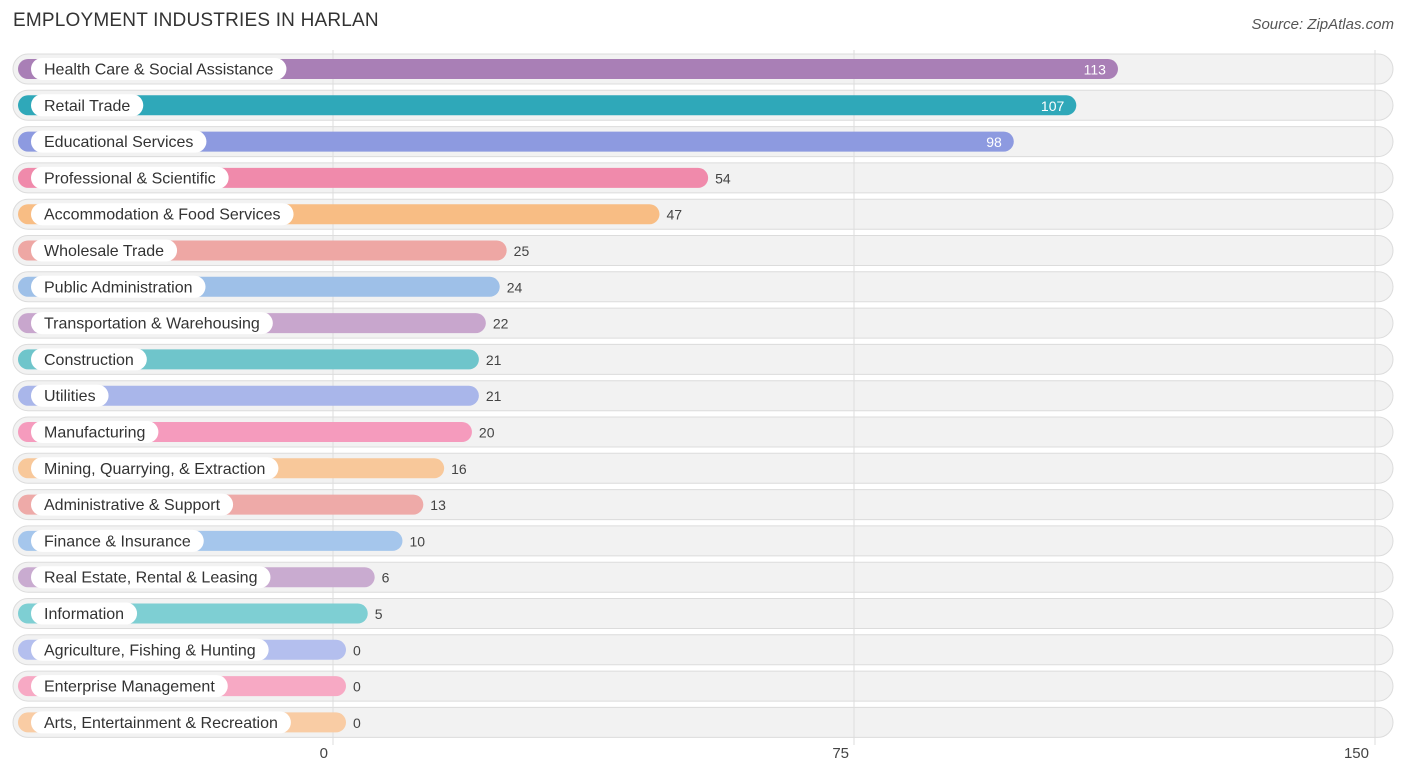 The image size is (1406, 777). I want to click on category-label: Public Administration, so click(118, 287).